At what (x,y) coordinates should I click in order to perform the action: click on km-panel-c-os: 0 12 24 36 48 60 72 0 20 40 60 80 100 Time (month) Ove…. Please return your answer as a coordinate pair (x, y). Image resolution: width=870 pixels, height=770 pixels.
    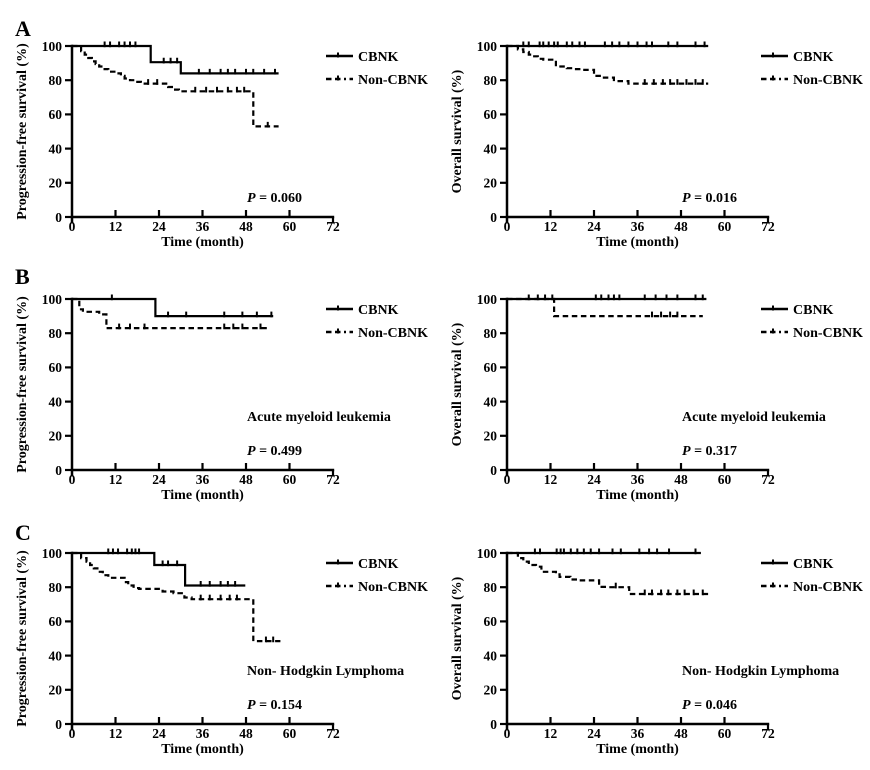
    Looking at the image, I should click on (656, 651).